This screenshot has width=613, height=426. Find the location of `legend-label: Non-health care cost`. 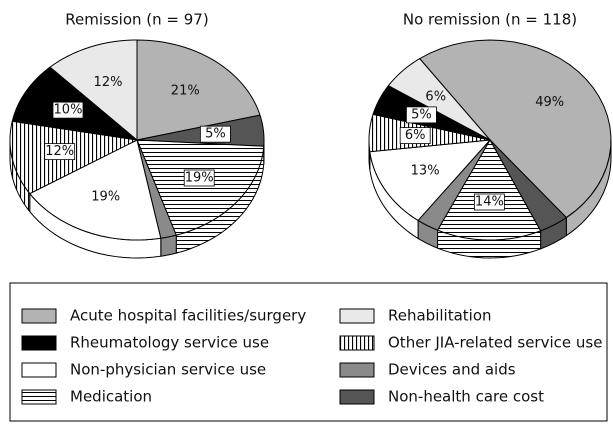

legend-label: Non-health care cost is located at coordinates (466, 397).